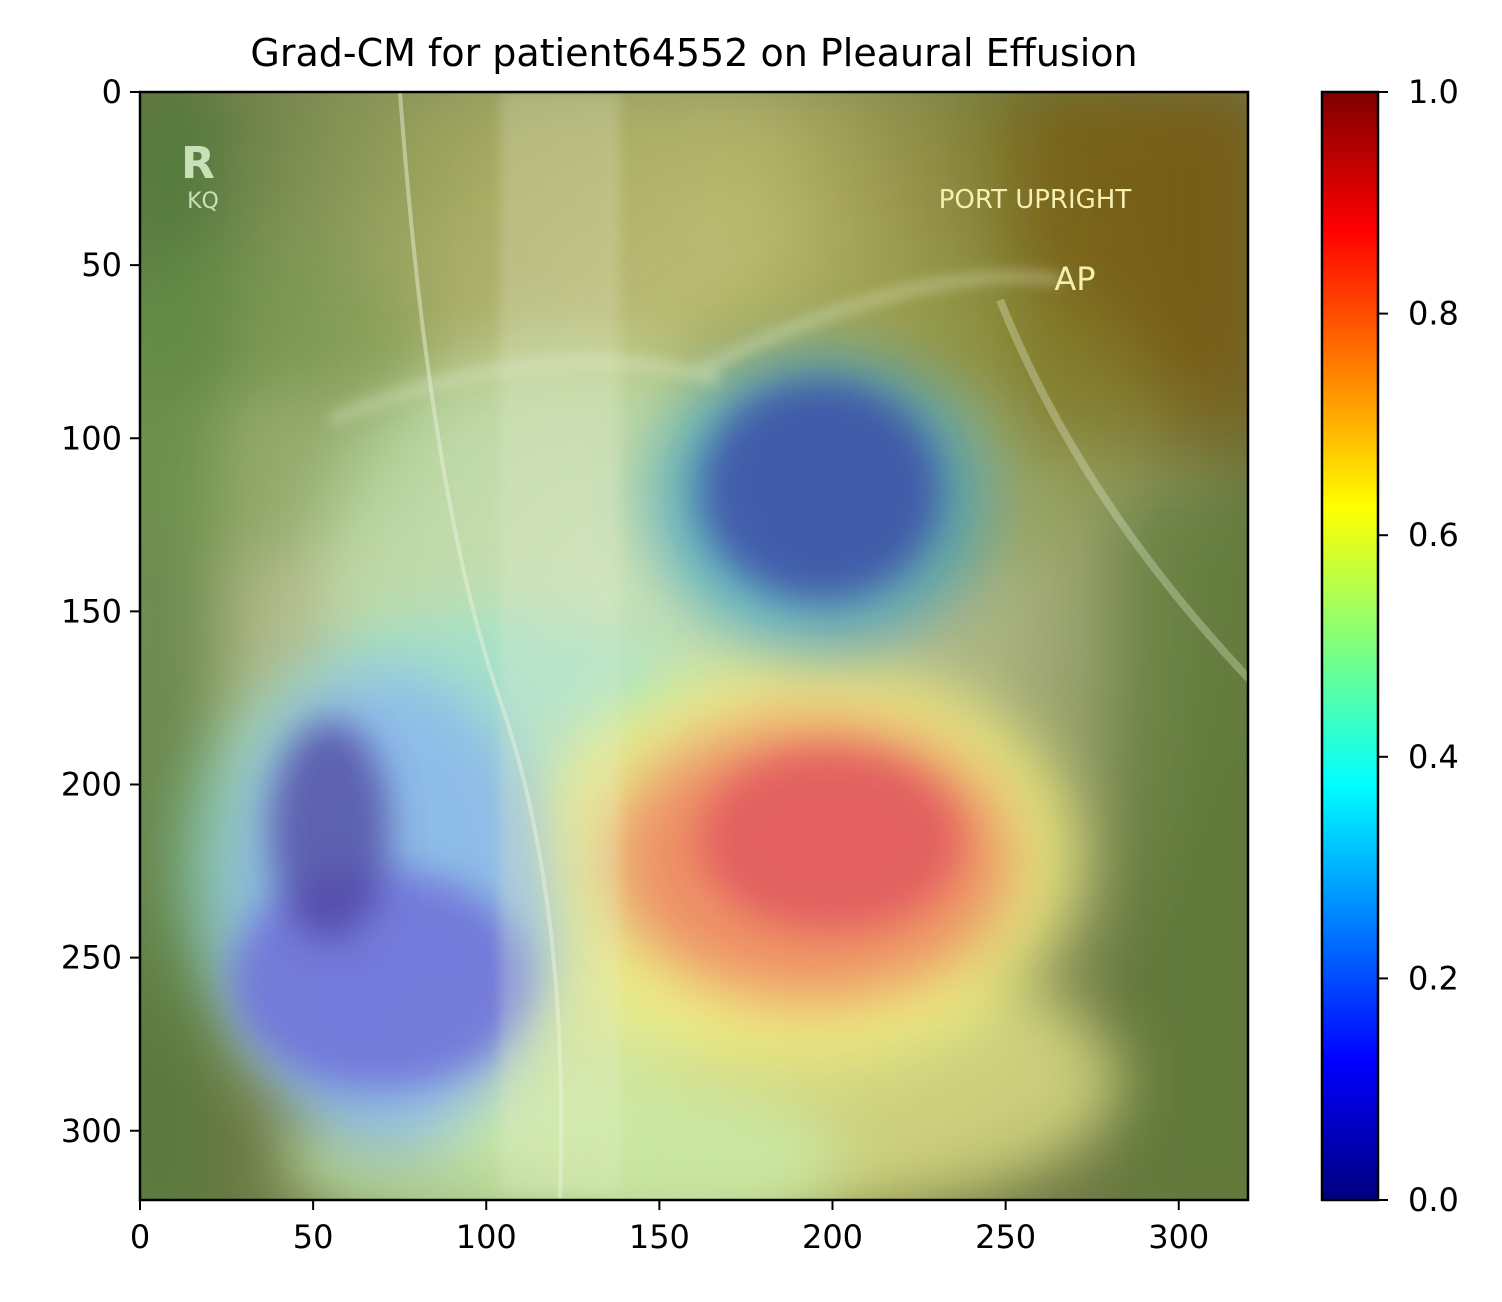  What do you see at coordinates (1433, 314) in the screenshot?
I see `colorbar-tick-label: 0.8` at bounding box center [1433, 314].